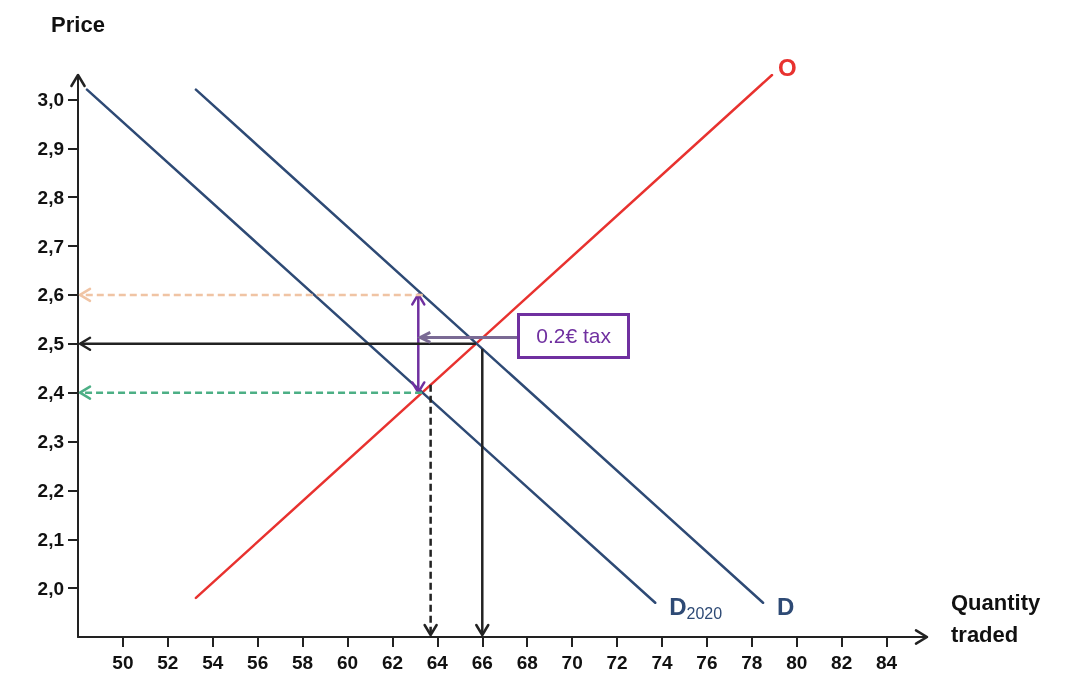  I want to click on y-tick-label: 2,2, so click(50, 490).